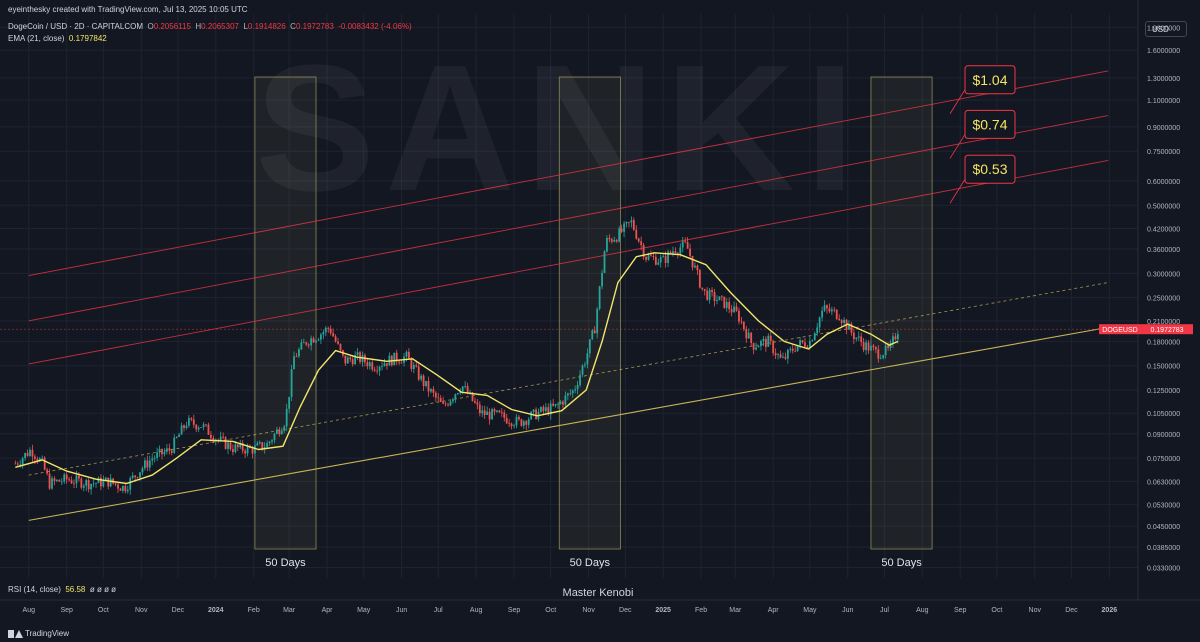  Describe the element at coordinates (1163, 342) in the screenshot. I see `y-tick-label: 0.1800000` at that location.